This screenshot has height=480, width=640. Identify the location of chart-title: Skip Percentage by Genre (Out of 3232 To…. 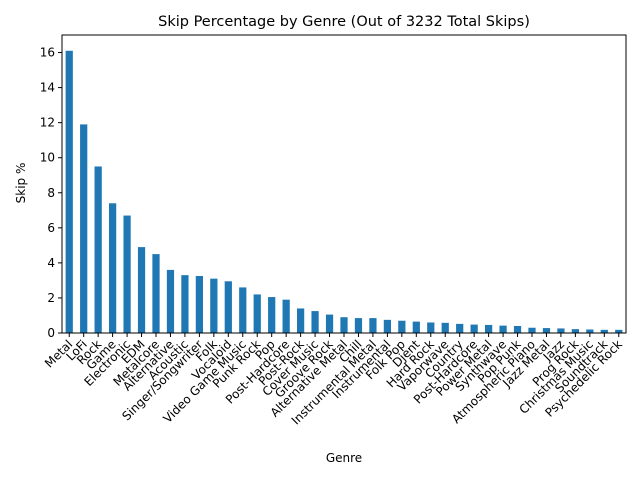
(344, 22).